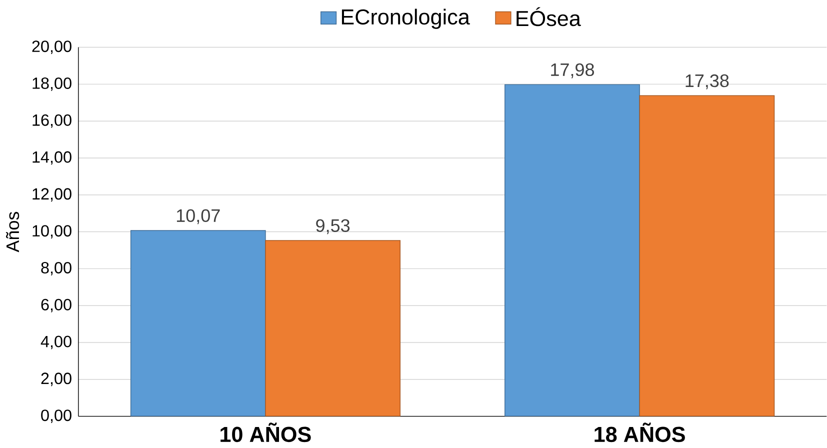  Describe the element at coordinates (572, 70) in the screenshot. I see `data-label: 17,98` at that location.